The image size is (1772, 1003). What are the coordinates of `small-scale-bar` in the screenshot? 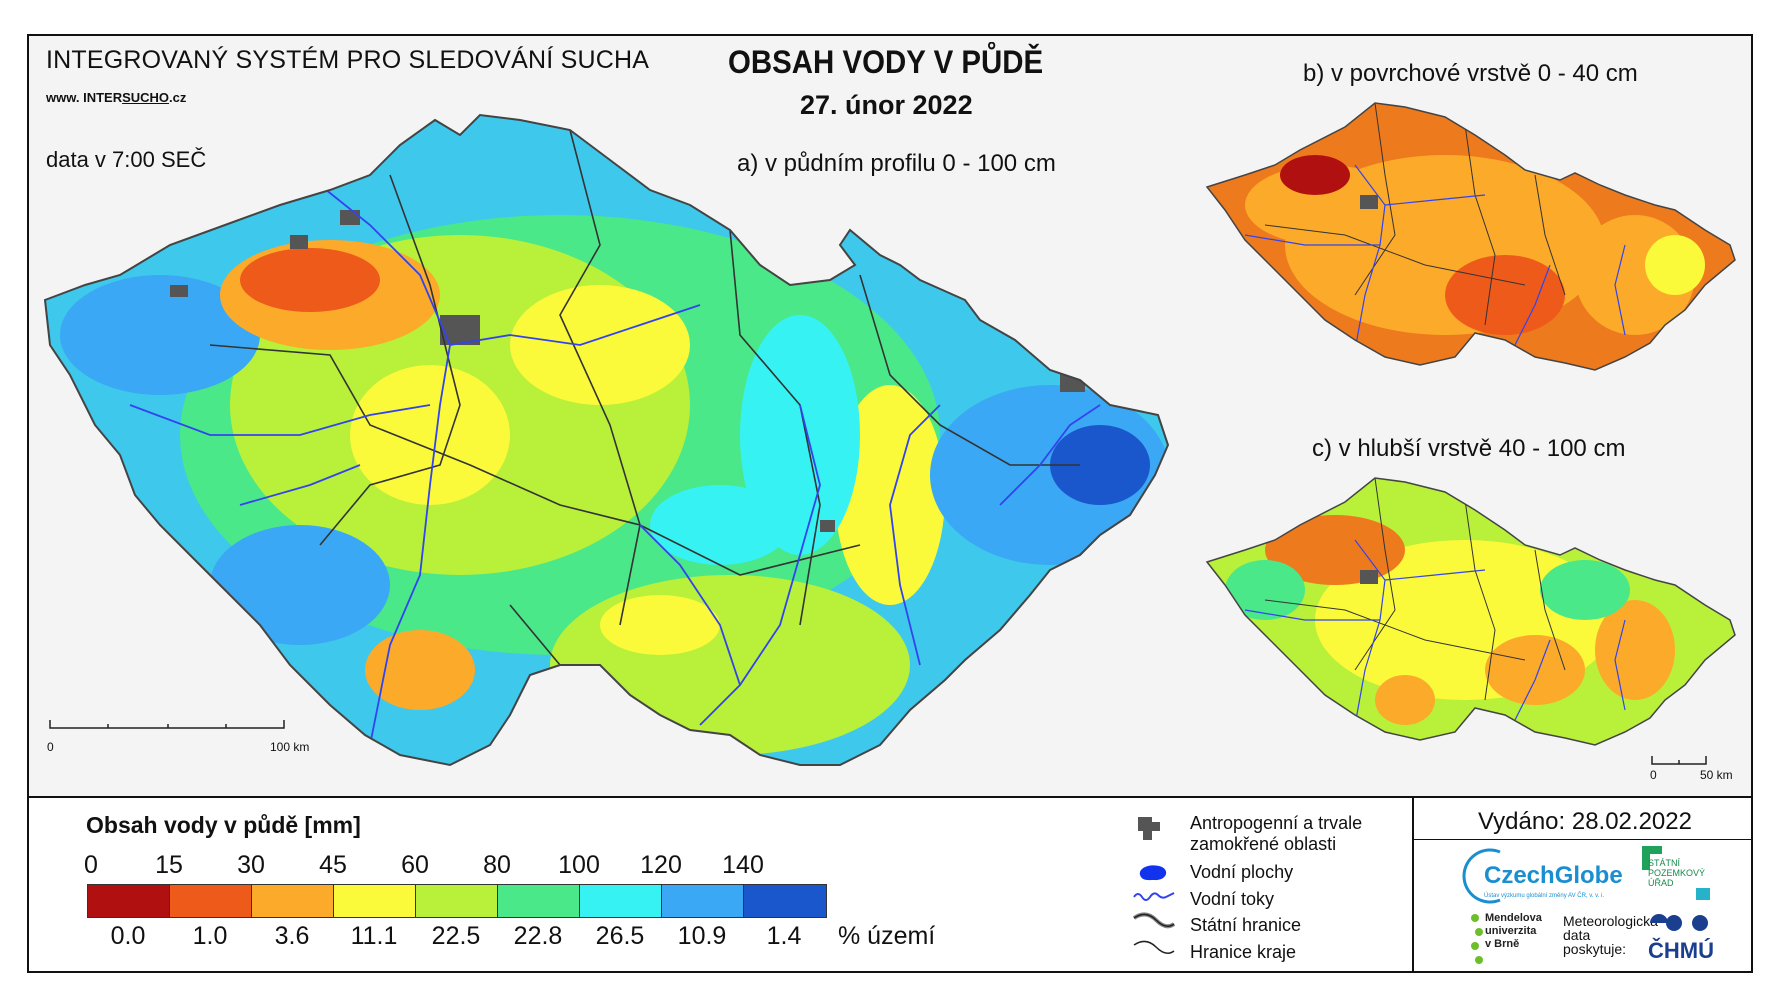 It's located at (1679, 760).